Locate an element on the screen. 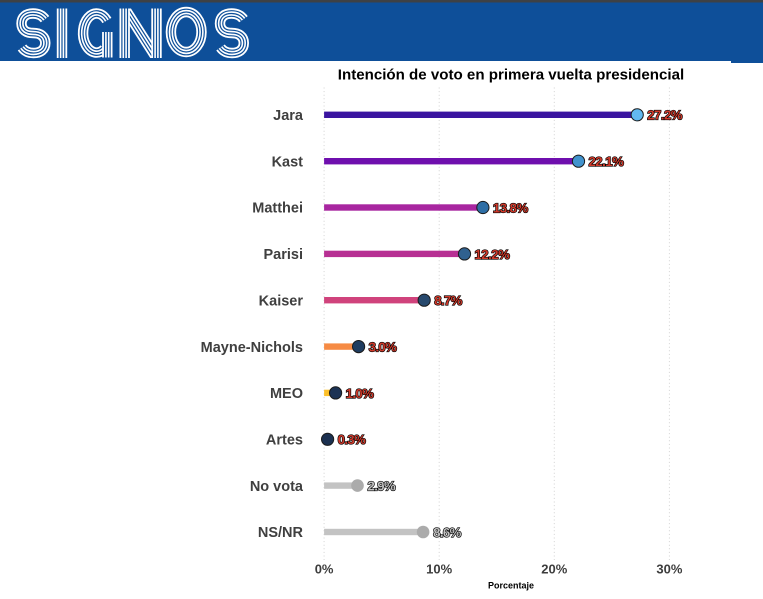  svg-text: Jara is located at coordinates (288, 116).